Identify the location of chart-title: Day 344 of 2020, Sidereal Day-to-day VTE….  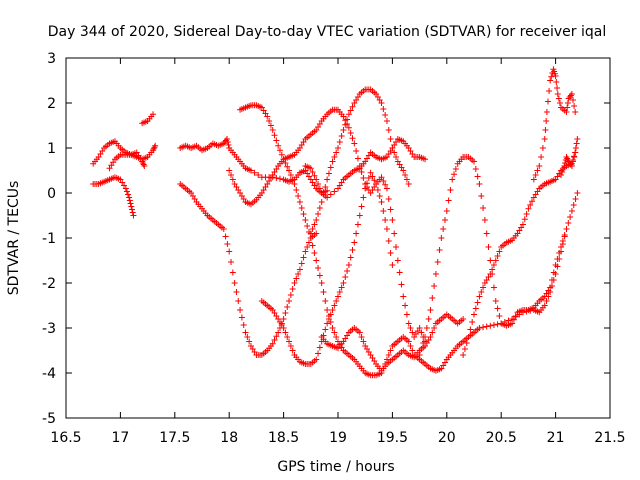
(327, 32).